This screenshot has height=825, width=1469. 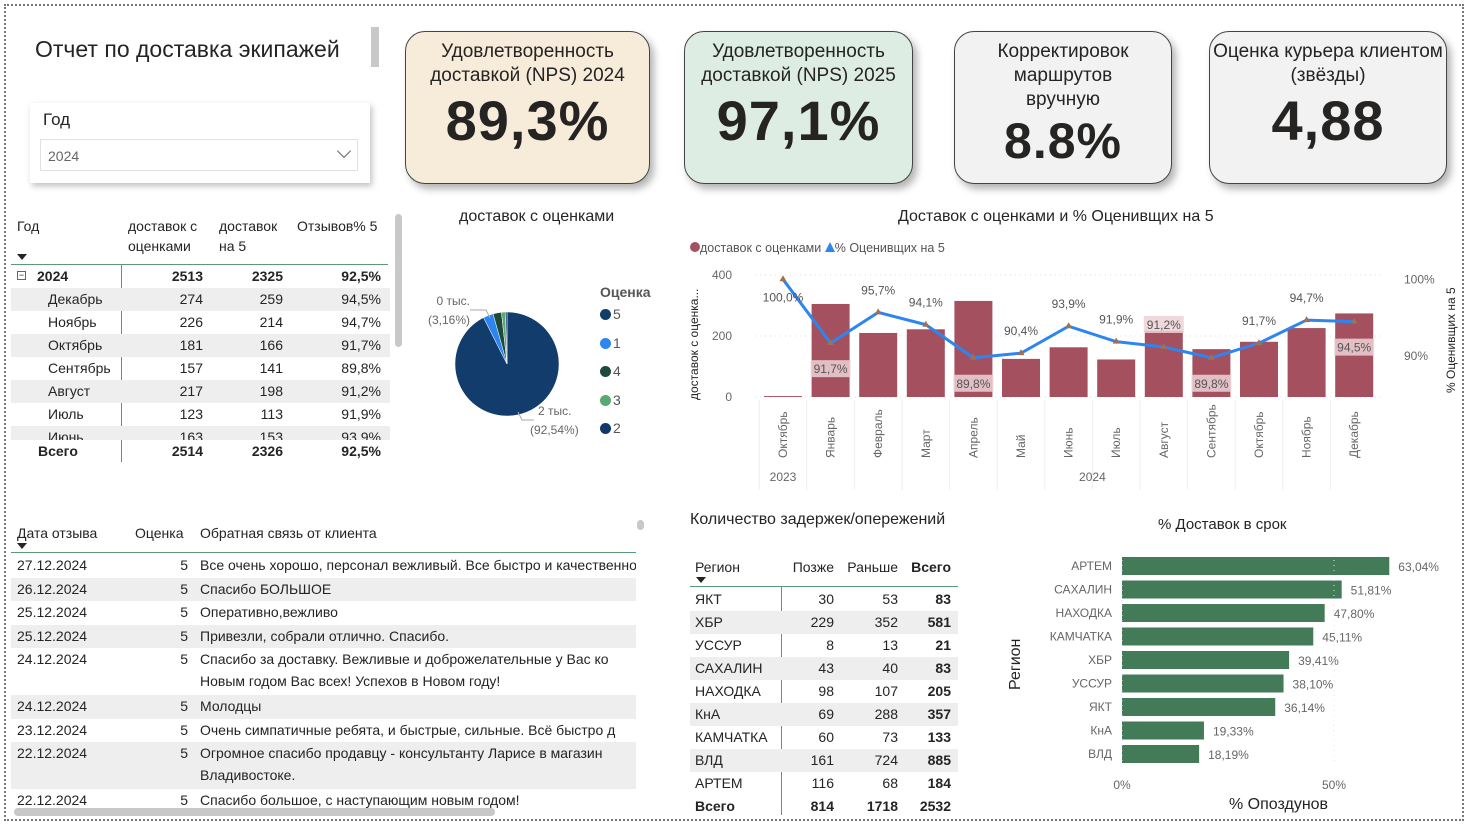 I want to click on year-slicer-label: Год, so click(x=57, y=119).